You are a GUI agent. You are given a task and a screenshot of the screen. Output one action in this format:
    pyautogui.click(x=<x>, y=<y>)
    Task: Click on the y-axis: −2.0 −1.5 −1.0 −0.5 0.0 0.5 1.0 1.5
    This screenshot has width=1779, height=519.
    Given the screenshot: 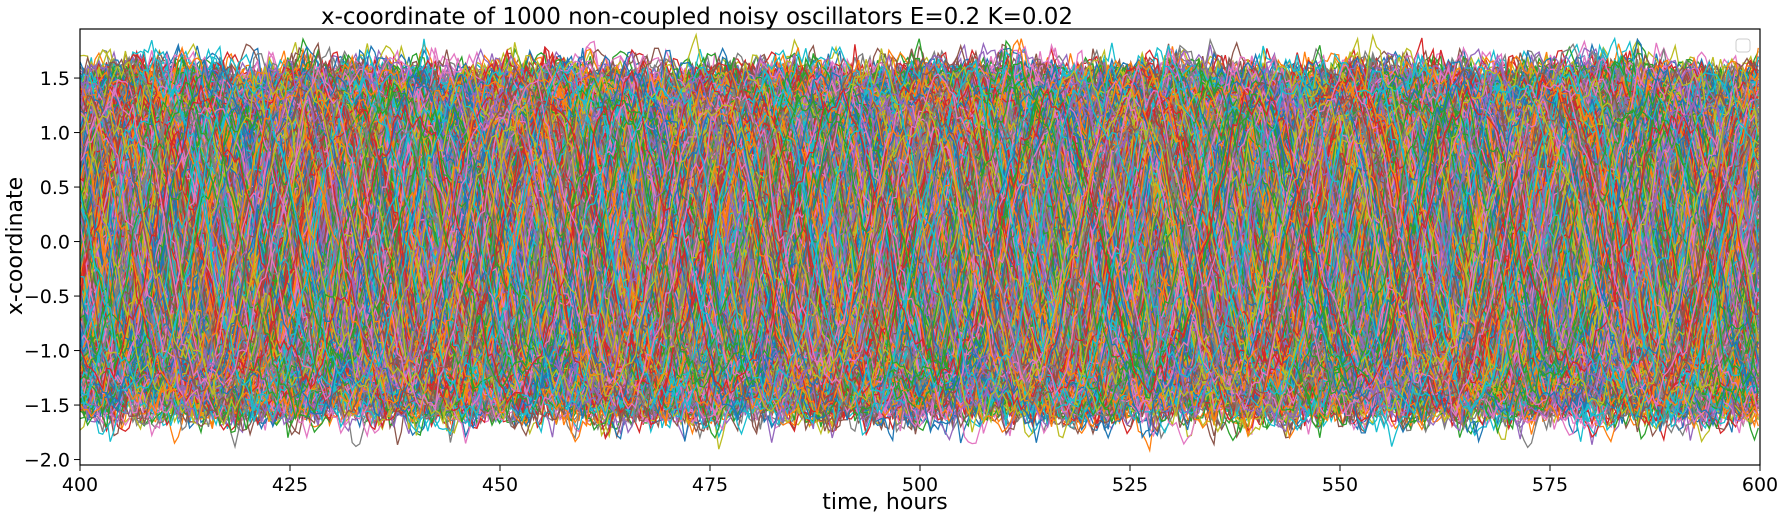 What is the action you would take?
    pyautogui.click(x=52, y=270)
    